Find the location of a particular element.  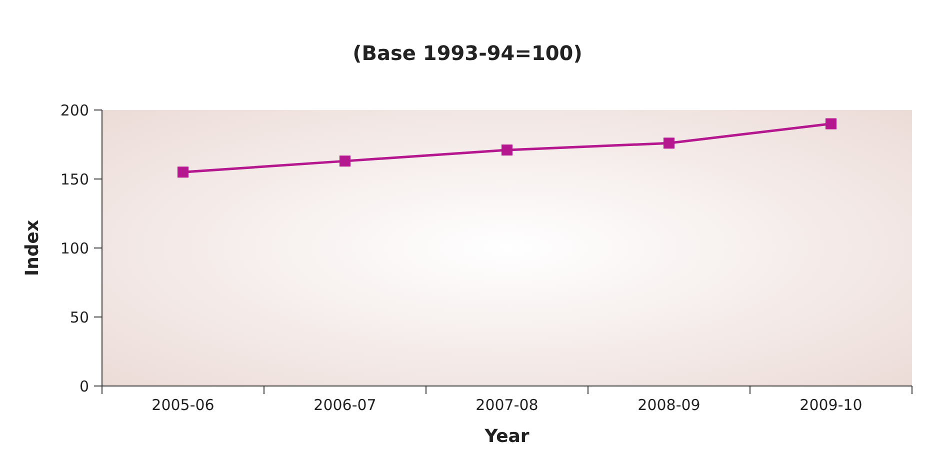

x-tick-label: 2005-06 is located at coordinates (183, 405).